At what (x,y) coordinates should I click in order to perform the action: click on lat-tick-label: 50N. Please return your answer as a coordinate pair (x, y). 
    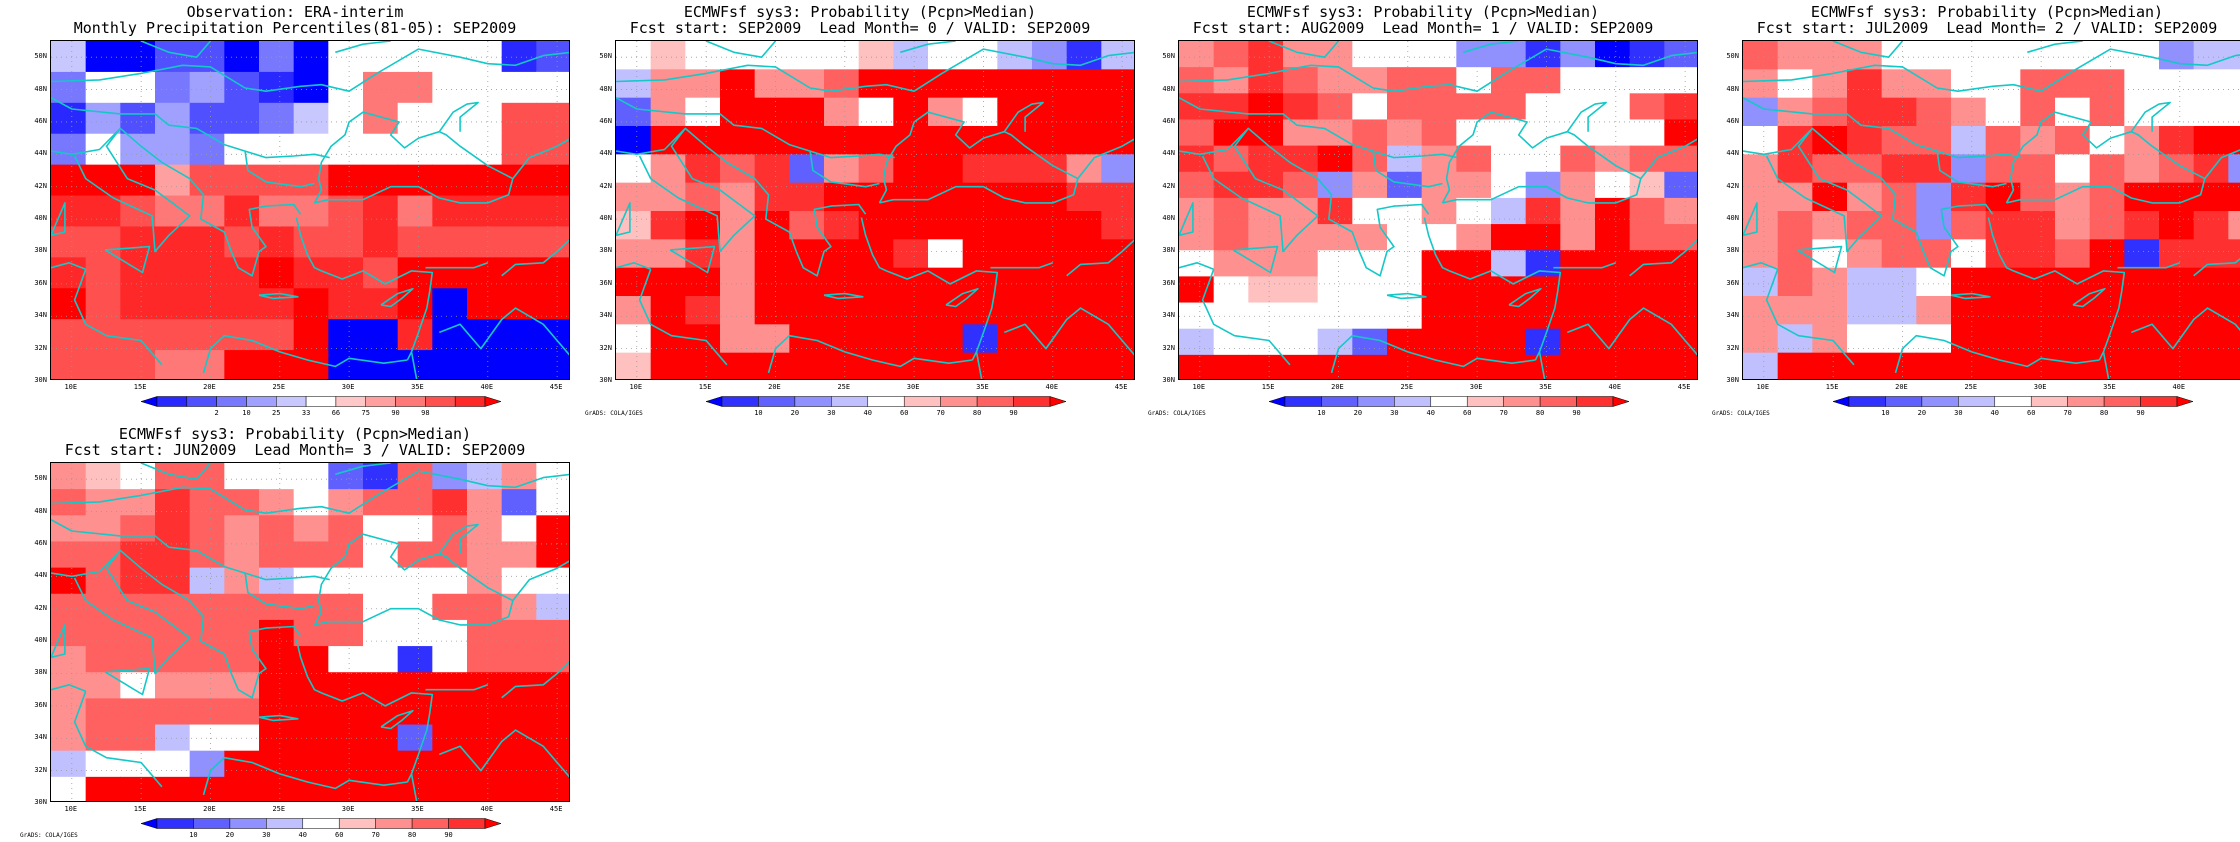
    Looking at the image, I should click on (1168, 56).